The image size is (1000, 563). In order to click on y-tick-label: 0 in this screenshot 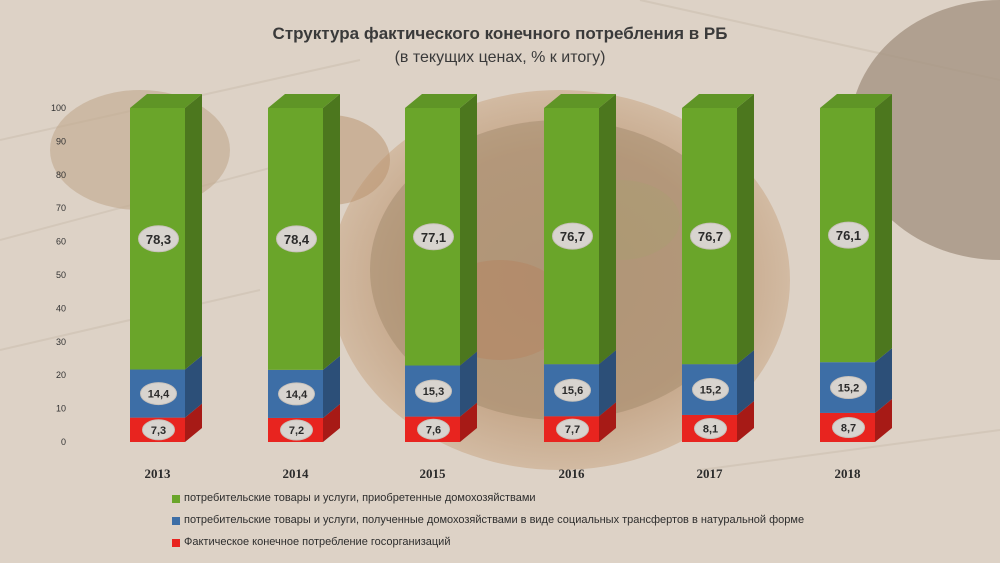, I will do `click(63, 442)`.